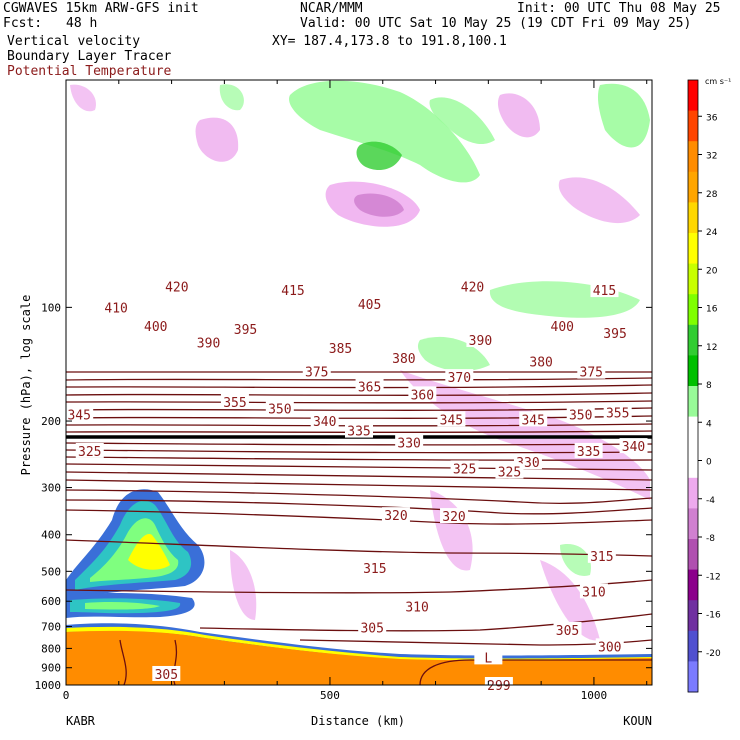 The height and width of the screenshot is (740, 740). I want to click on y-tick-label: 400, so click(51, 535).